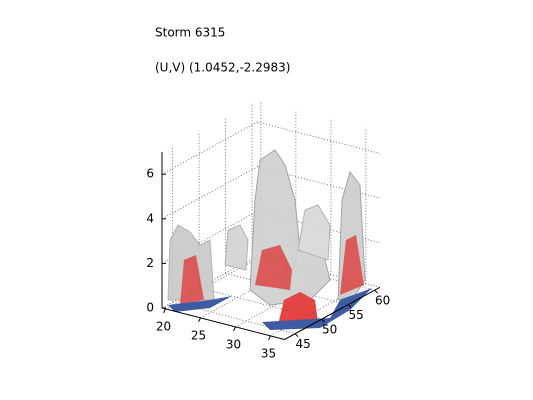 The image size is (533, 400). What do you see at coordinates (163, 326) in the screenshot?
I see `x-tick-label: 20` at bounding box center [163, 326].